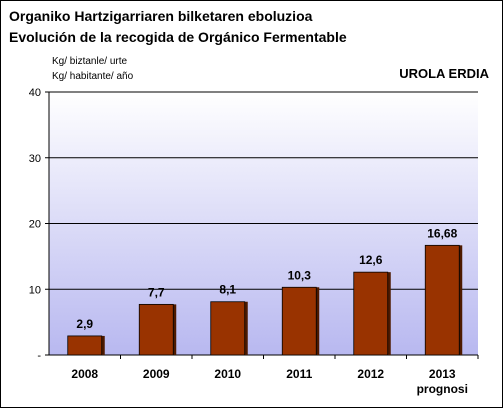 This screenshot has width=503, height=408. I want to click on y-unit-label-basque: Kg/ biztanle/ urte, so click(90, 61).